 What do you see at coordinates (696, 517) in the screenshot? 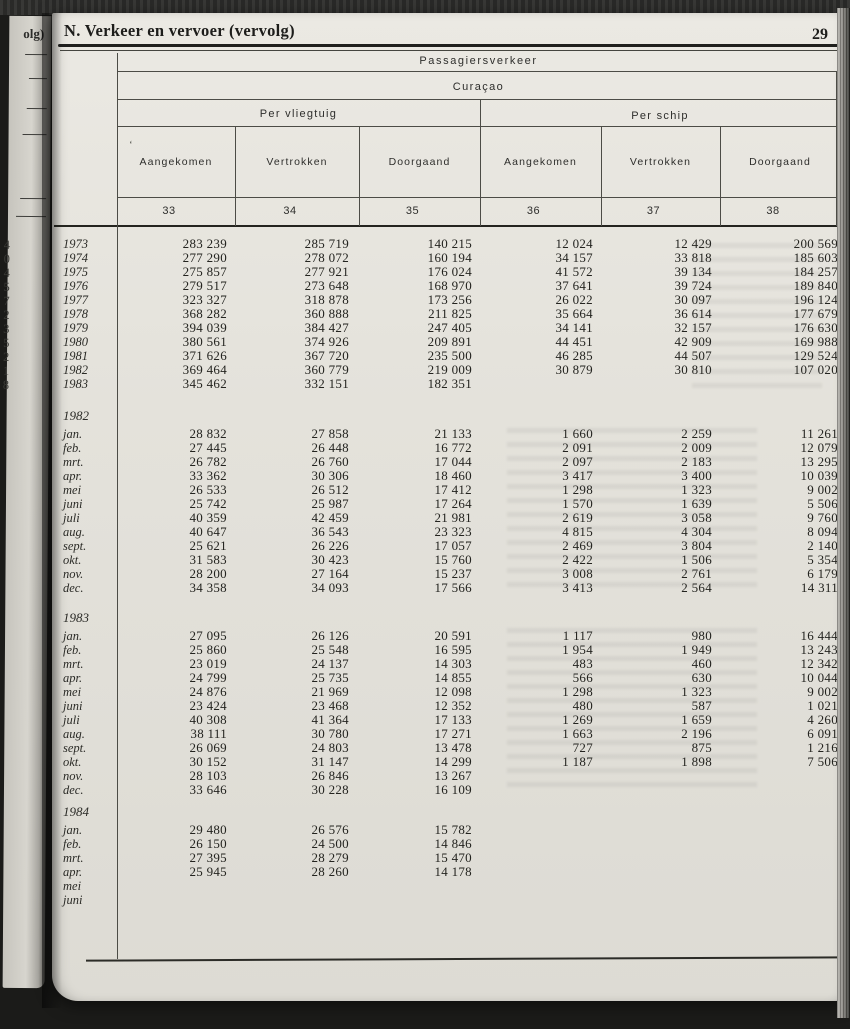
I see `cell-value: 3 058` at bounding box center [696, 517].